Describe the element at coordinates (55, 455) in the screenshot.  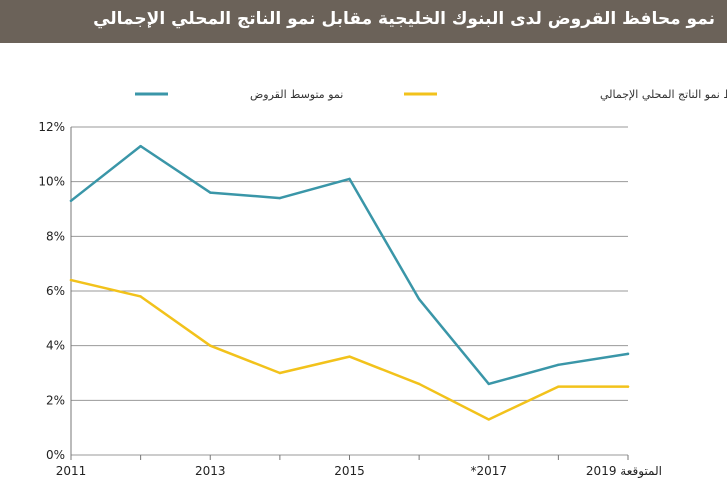
I see `y-tick-label: 0%` at that location.